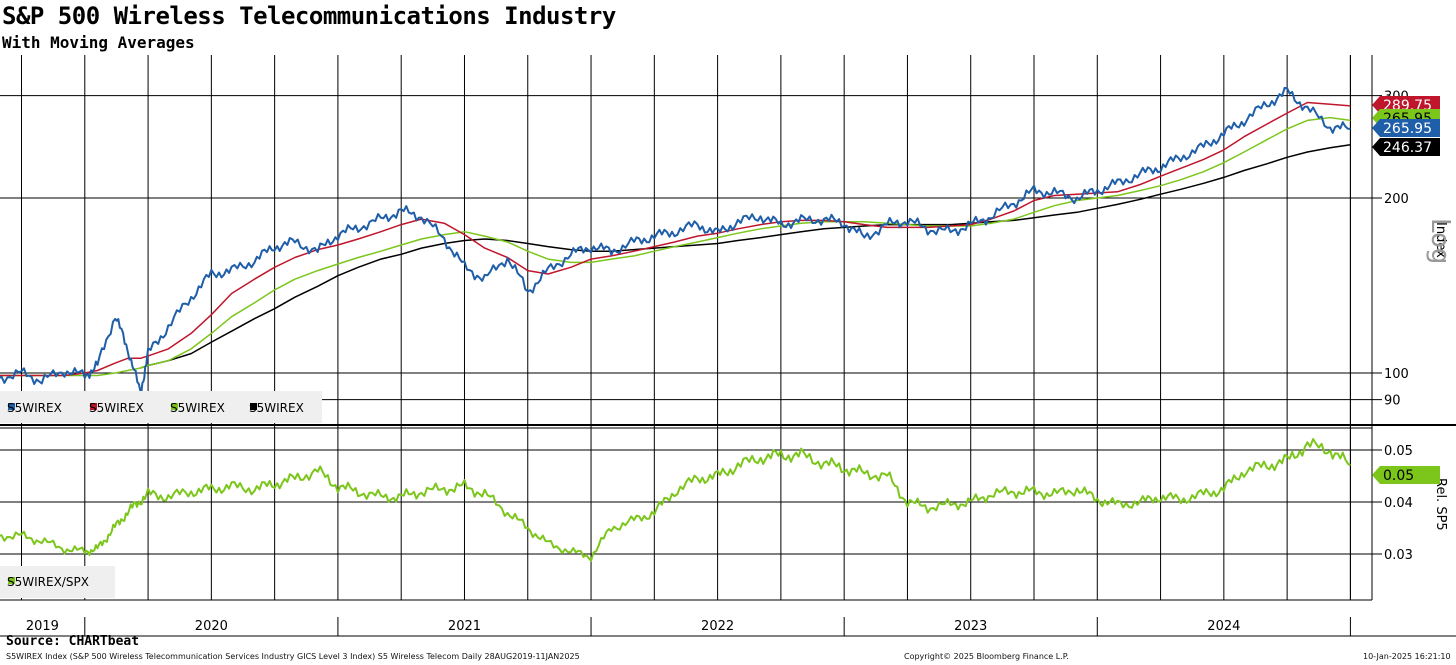 This screenshot has width=1456, height=665. Describe the element at coordinates (464, 626) in the screenshot. I see `x-tick-label: 2021` at that location.